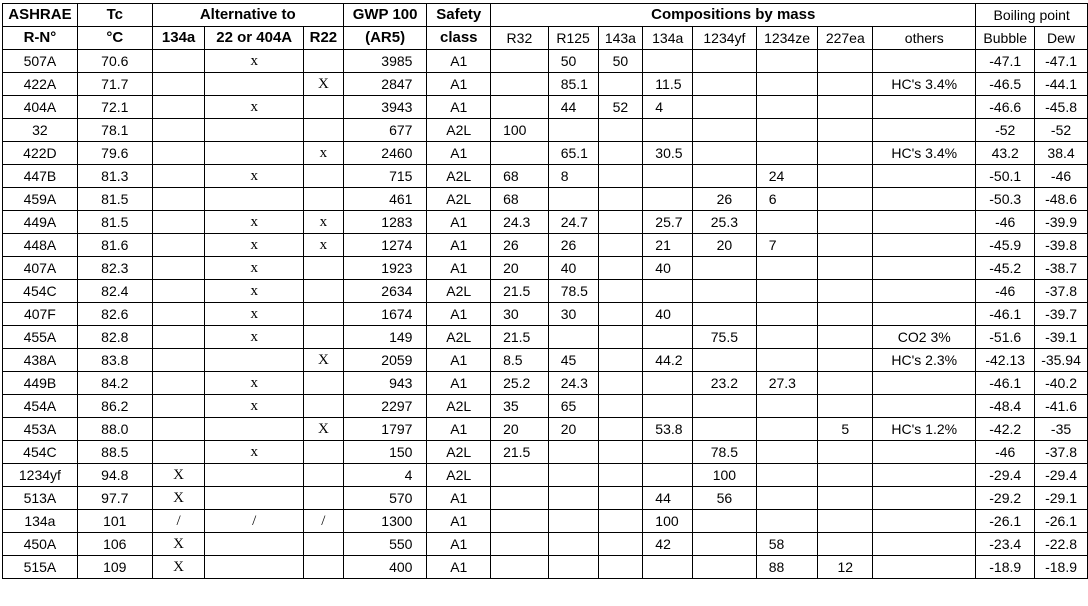 This screenshot has height=606, width=1088. I want to click on gwp-cell: 550, so click(385, 544).